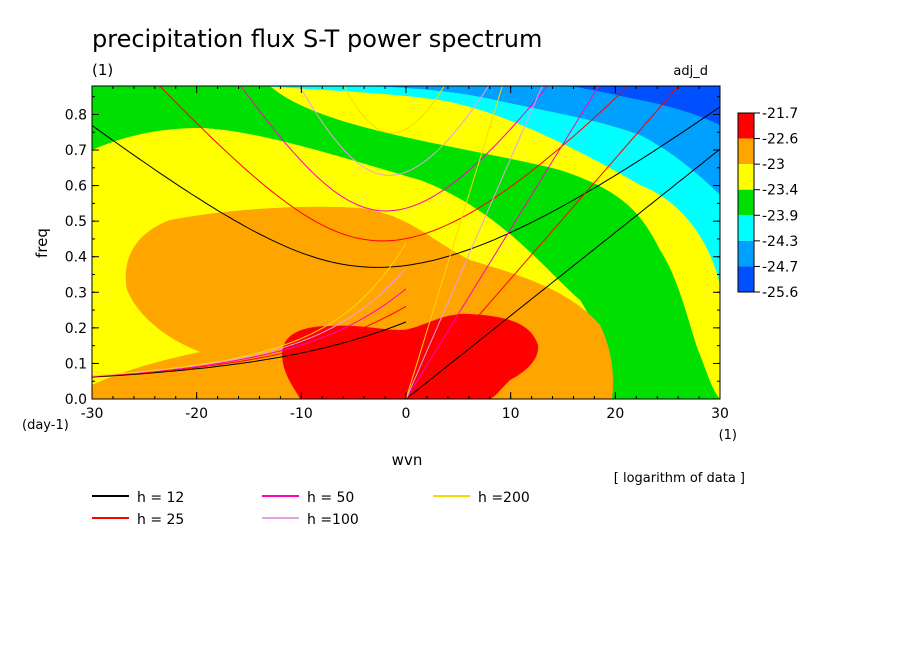 The height and width of the screenshot is (654, 904). Describe the element at coordinates (780, 140) in the screenshot. I see `colorbar-label: -22.6` at that location.